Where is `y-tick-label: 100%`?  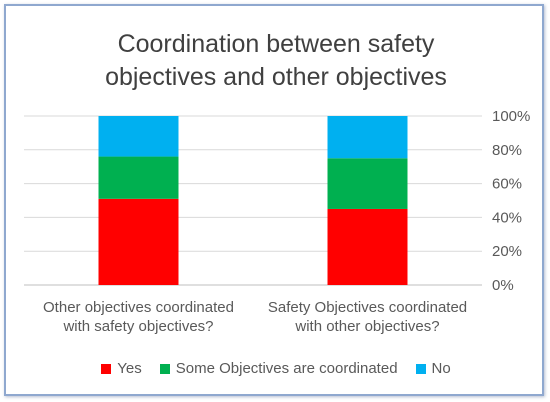
y-tick-label: 100% is located at coordinates (511, 116).